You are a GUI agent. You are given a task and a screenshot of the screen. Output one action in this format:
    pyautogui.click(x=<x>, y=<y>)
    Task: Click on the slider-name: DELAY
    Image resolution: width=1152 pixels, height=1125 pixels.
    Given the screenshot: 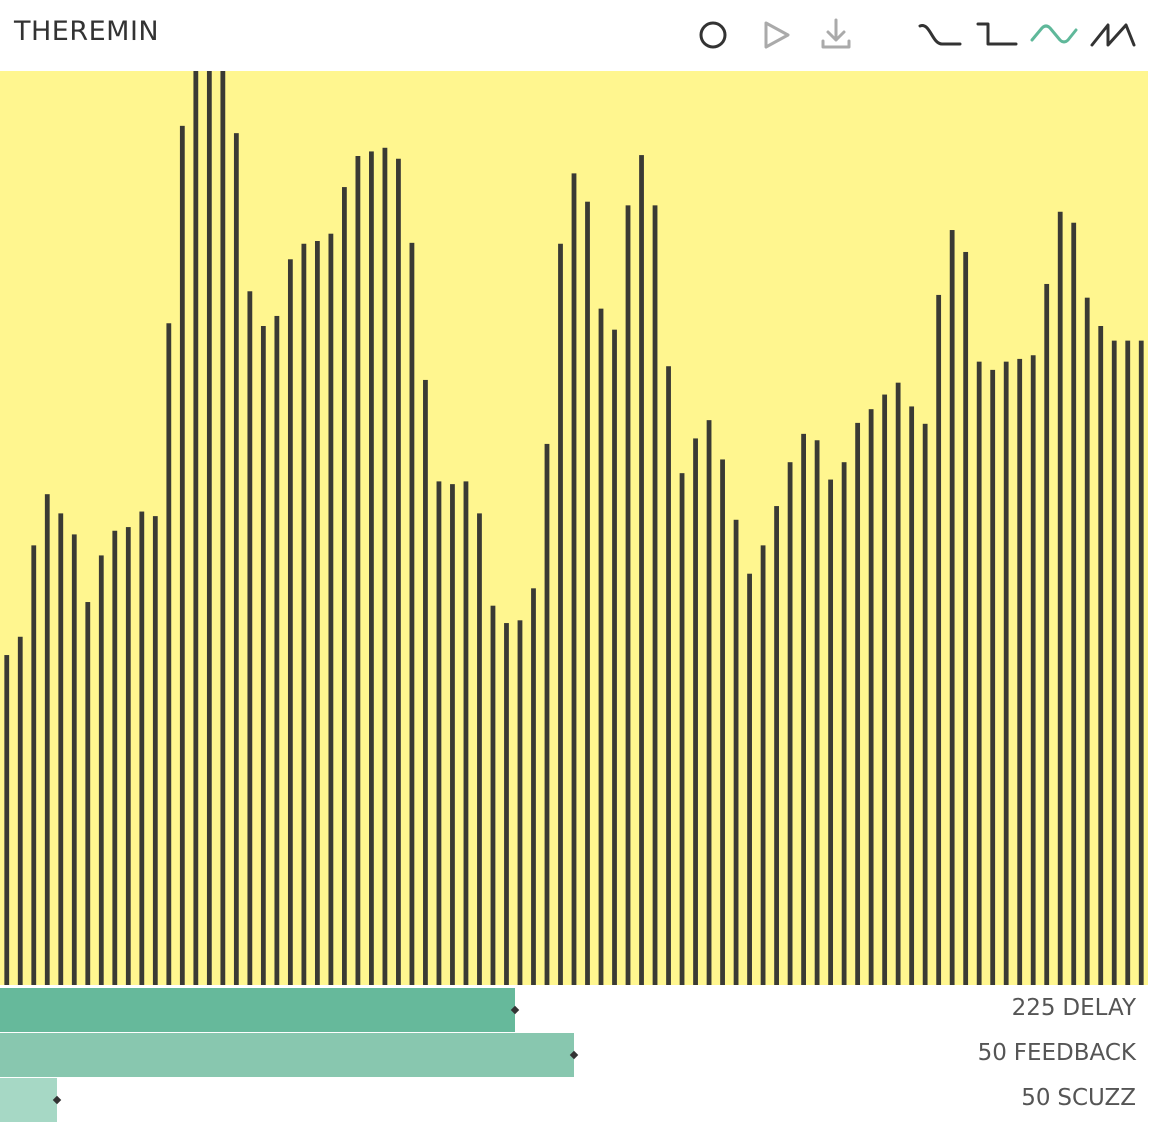 What is the action you would take?
    pyautogui.click(x=1099, y=1008)
    